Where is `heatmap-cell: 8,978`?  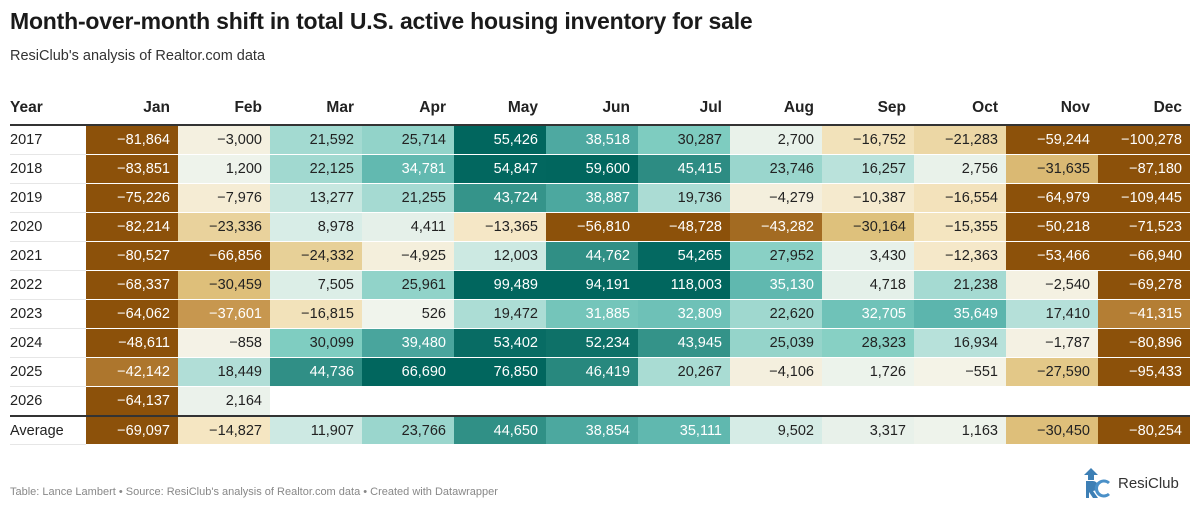 heatmap-cell: 8,978 is located at coordinates (316, 227).